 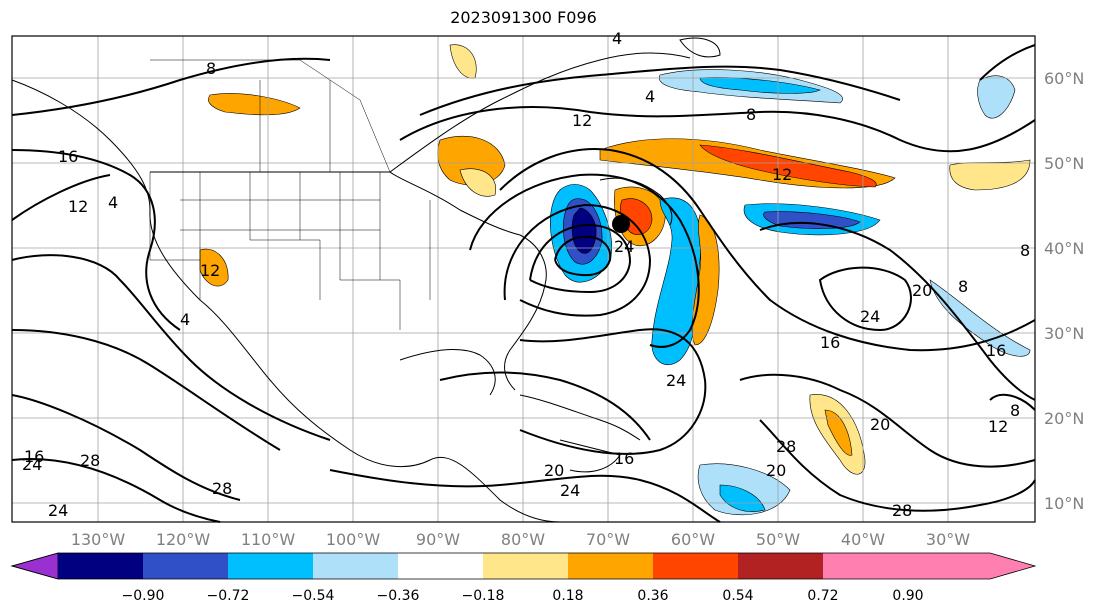 What do you see at coordinates (705, 280) in the screenshot?
I see `positive-anomaly-east-band` at bounding box center [705, 280].